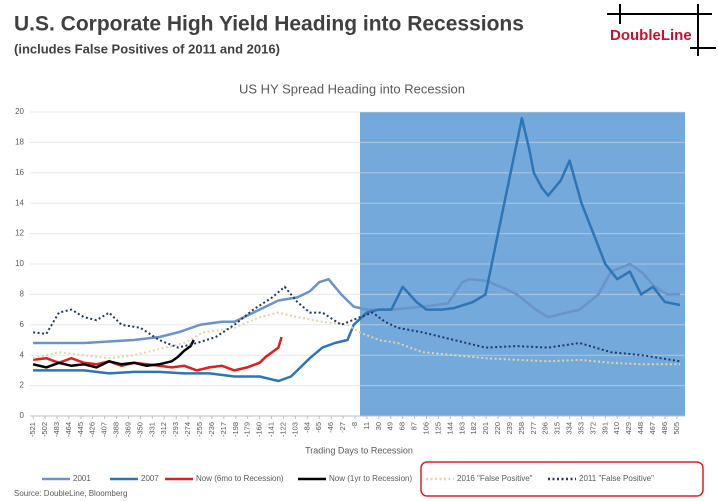  I want to click on legend-label: 2001, so click(82, 478).